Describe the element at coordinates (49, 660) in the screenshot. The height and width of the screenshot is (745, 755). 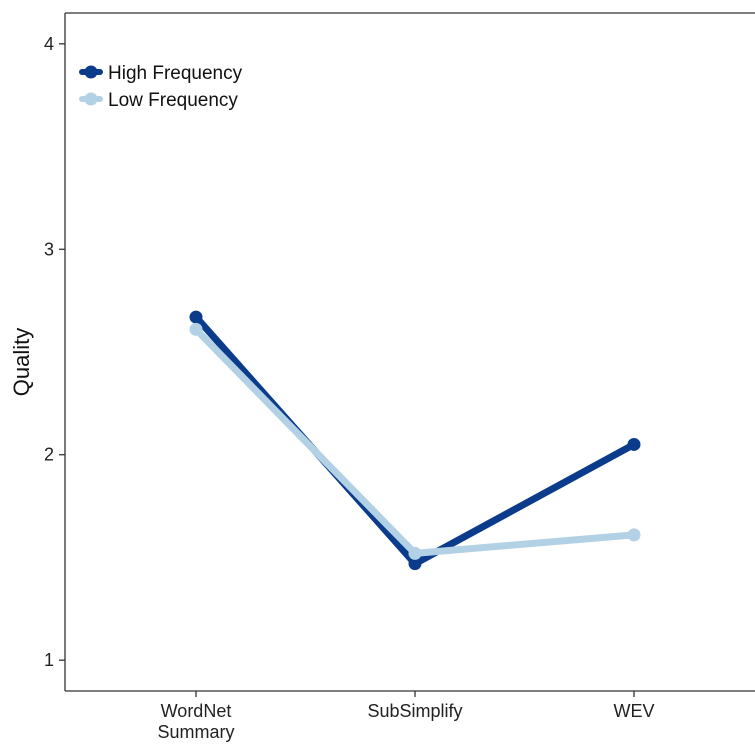
I see `y-tick-label: 1` at that location.